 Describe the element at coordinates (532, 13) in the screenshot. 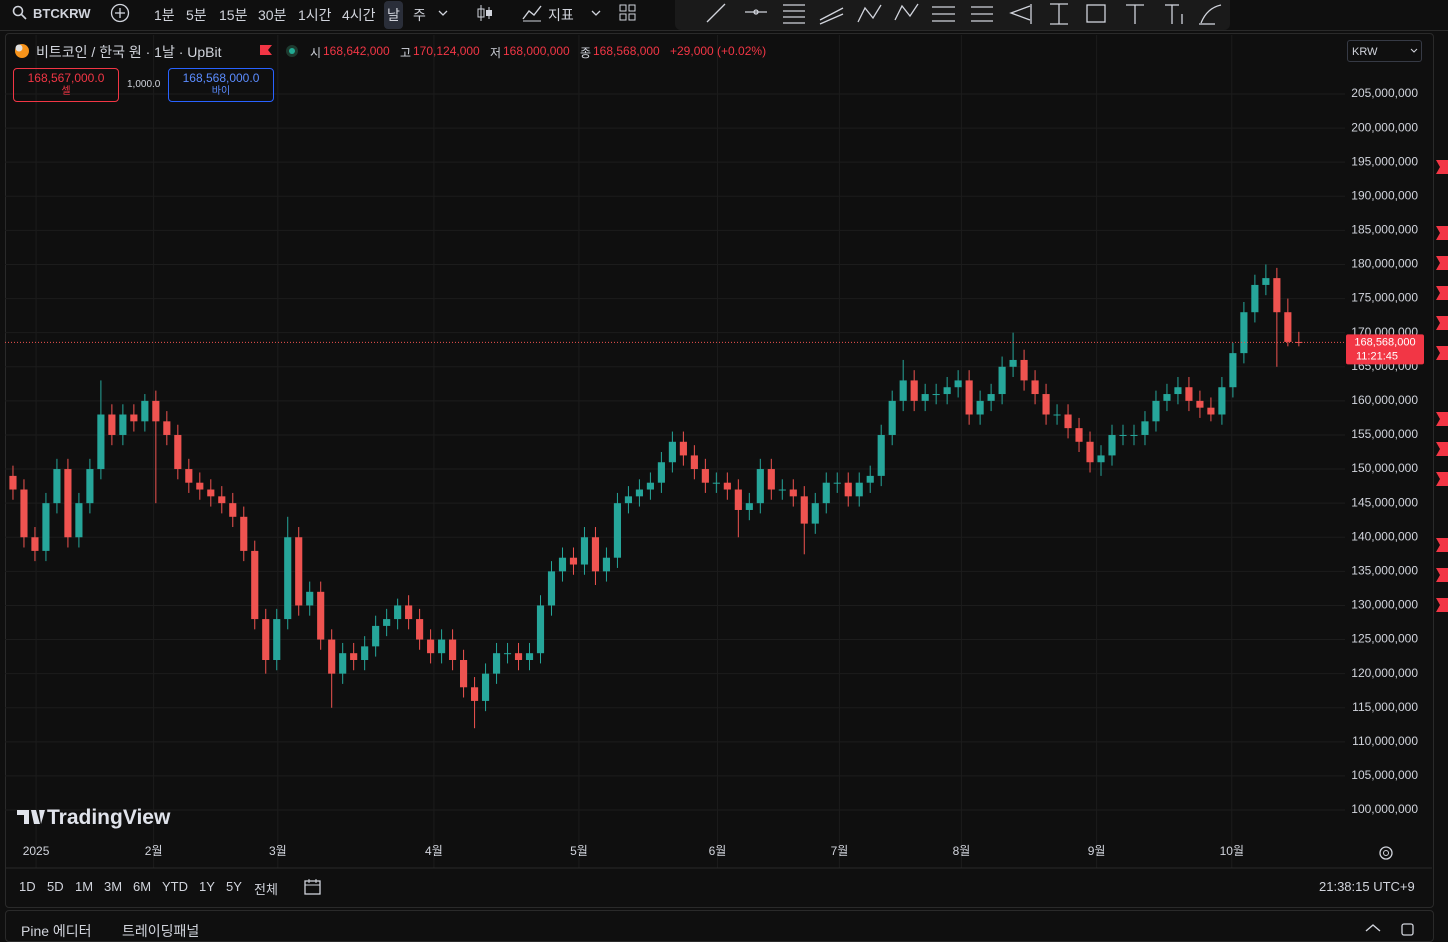

I see `indicator-icon` at that location.